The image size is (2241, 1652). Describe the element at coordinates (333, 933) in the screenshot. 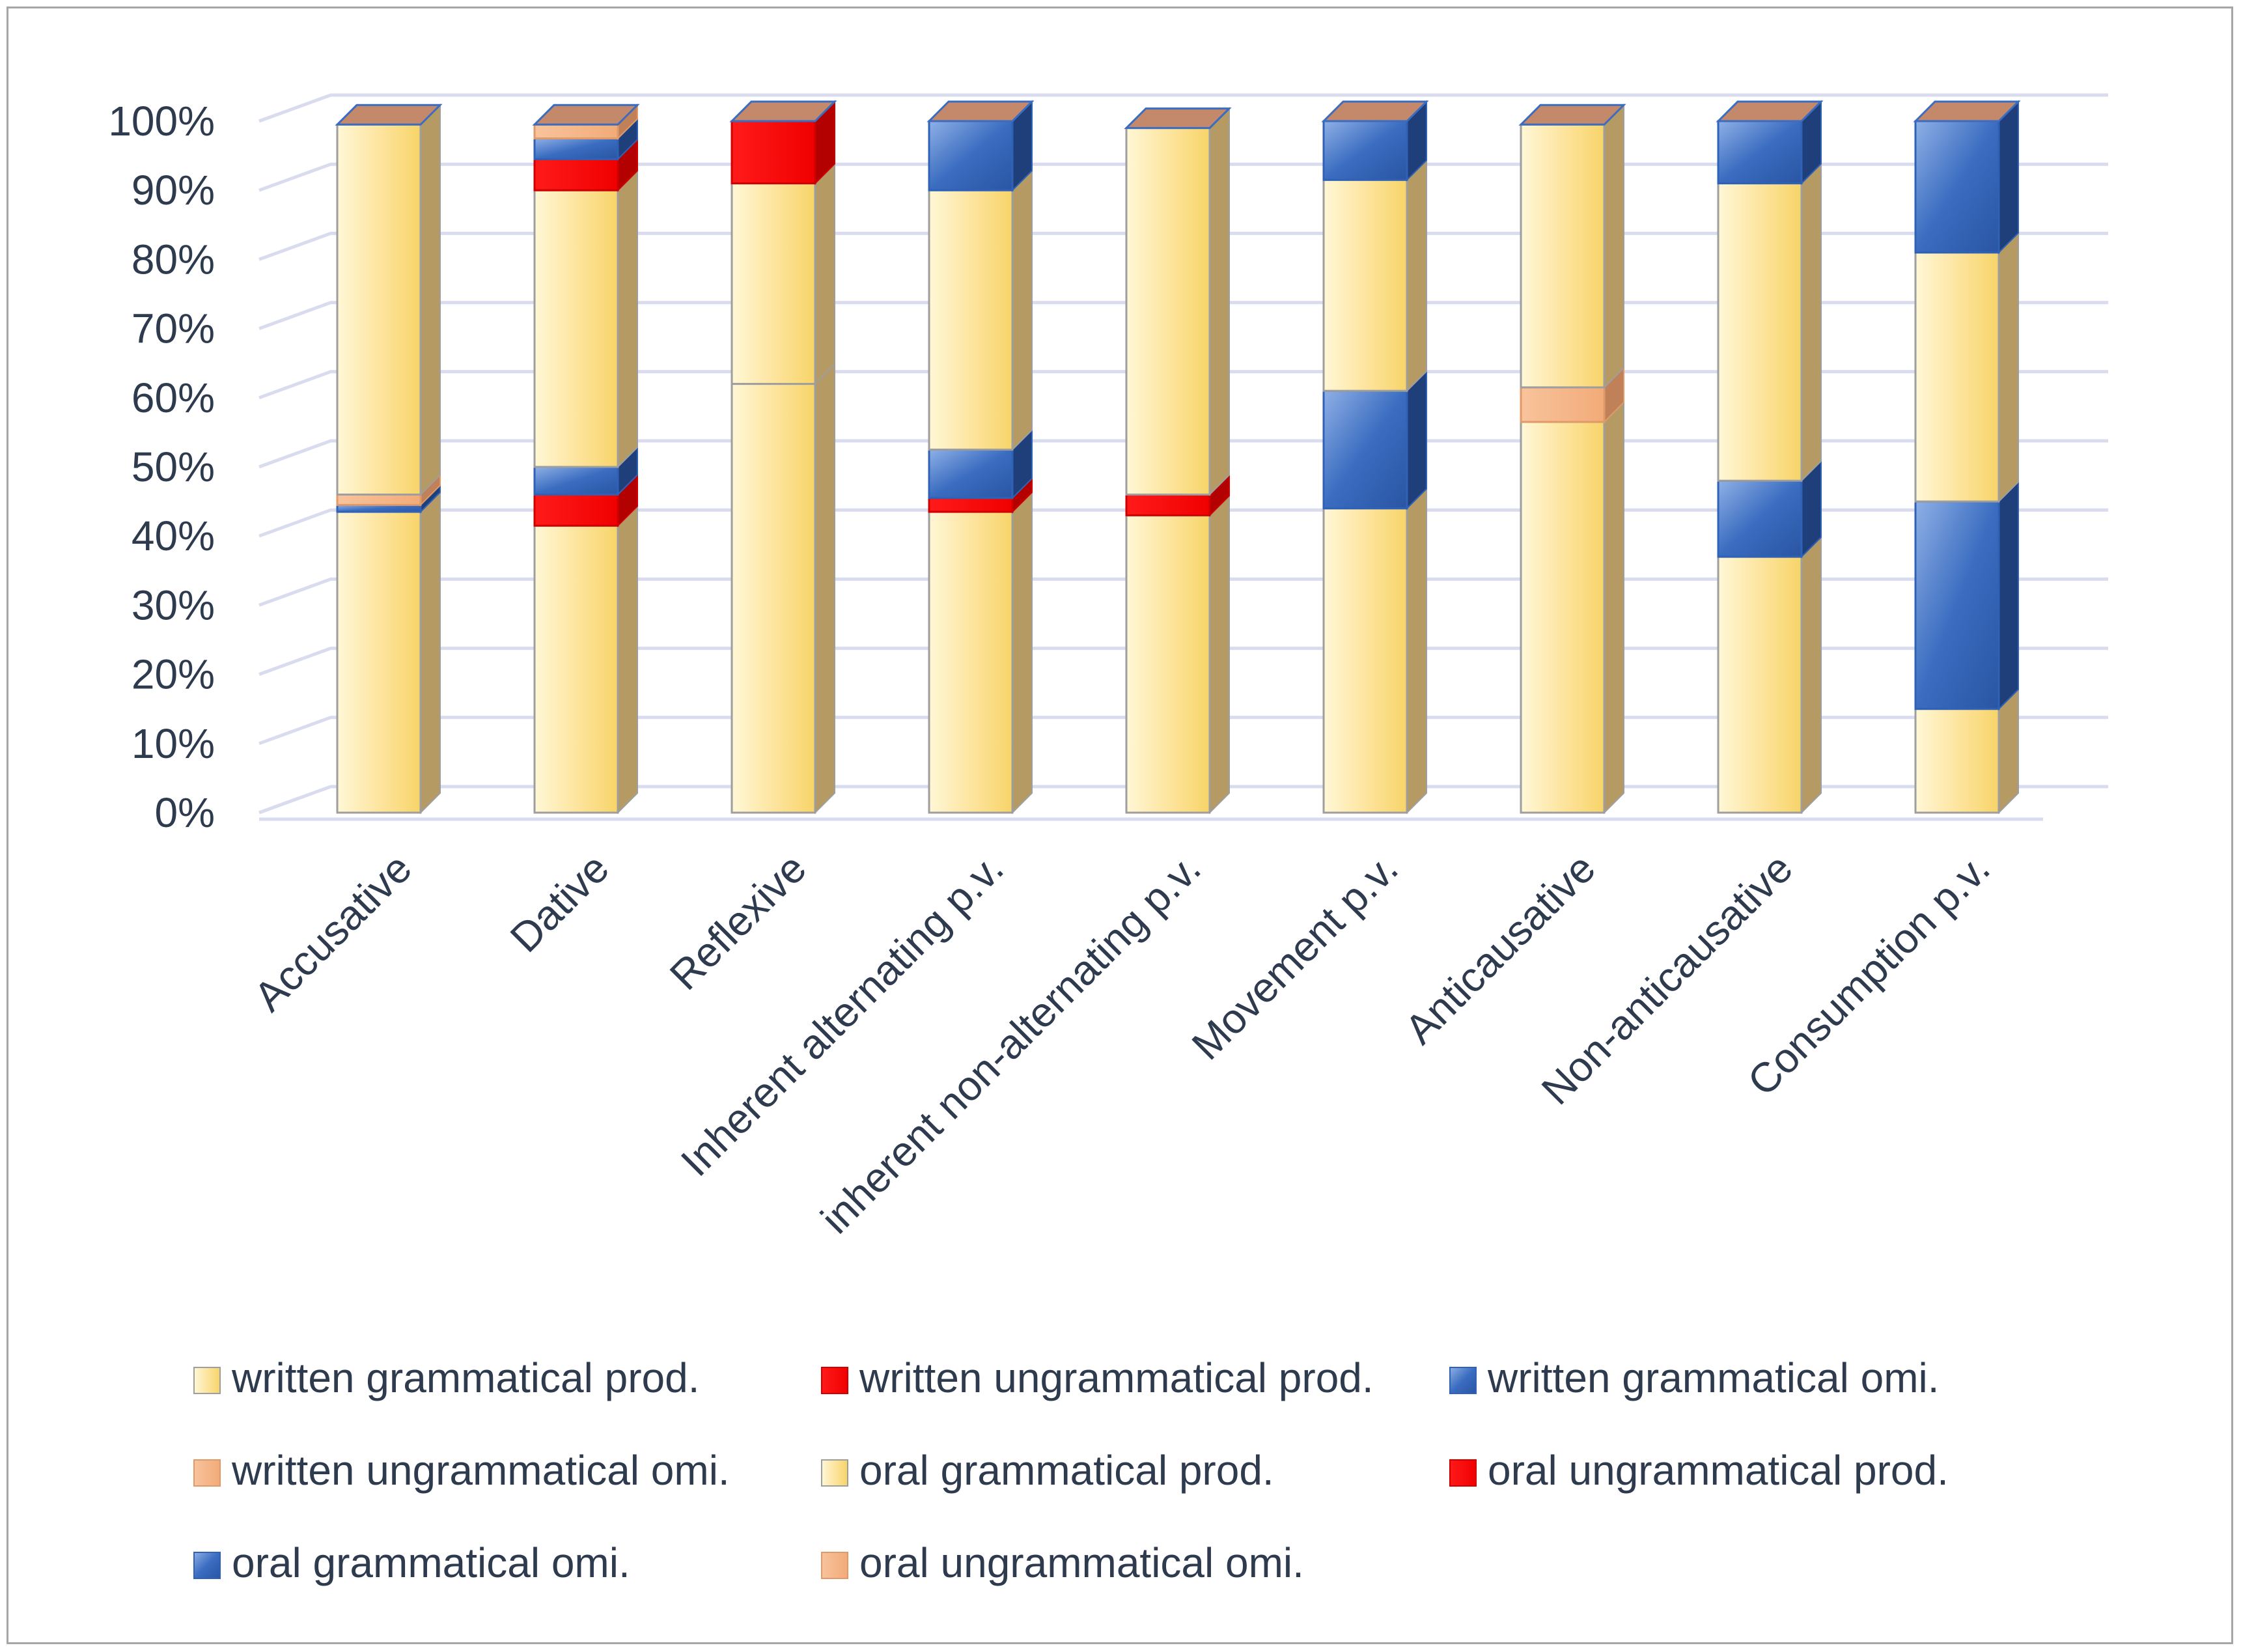

I see `x-tick-label: Accusative` at that location.